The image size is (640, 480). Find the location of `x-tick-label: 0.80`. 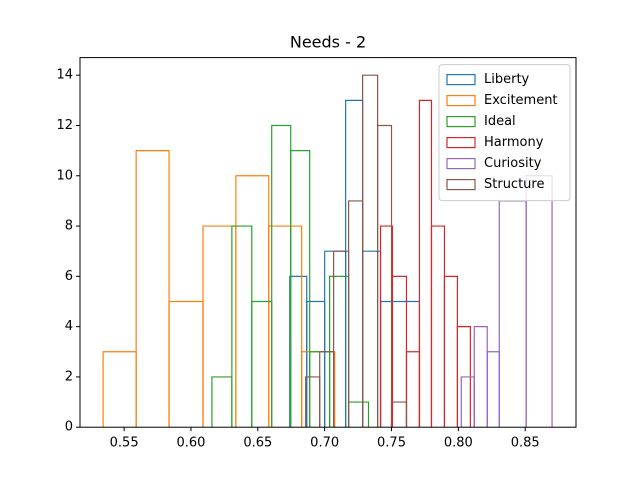

x-tick-label: 0.80 is located at coordinates (458, 443).